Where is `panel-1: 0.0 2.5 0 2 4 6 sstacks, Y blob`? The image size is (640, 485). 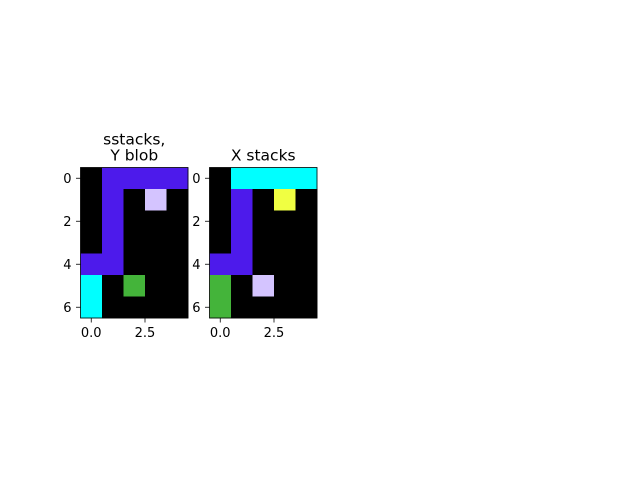
panel-1: 0.0 2.5 0 2 4 6 sstacks, Y blob is located at coordinates (126, 236).